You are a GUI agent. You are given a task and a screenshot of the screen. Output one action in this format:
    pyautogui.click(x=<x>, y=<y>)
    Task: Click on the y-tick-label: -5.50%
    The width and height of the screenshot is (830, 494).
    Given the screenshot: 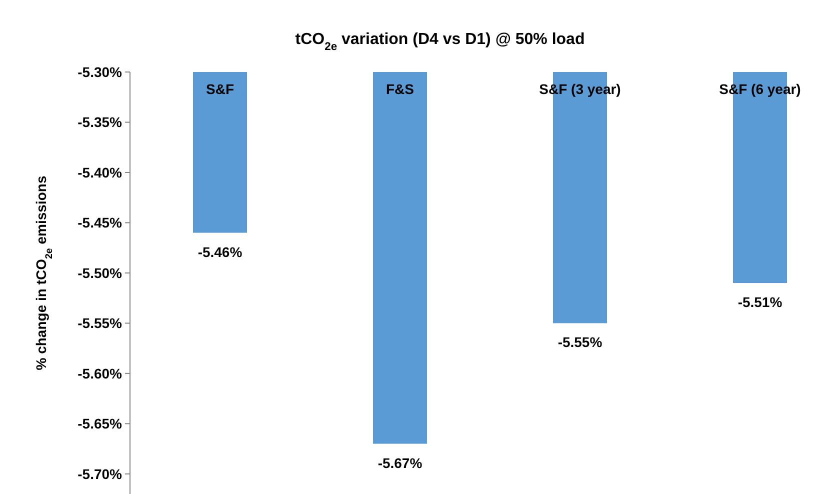 What is the action you would take?
    pyautogui.click(x=100, y=272)
    